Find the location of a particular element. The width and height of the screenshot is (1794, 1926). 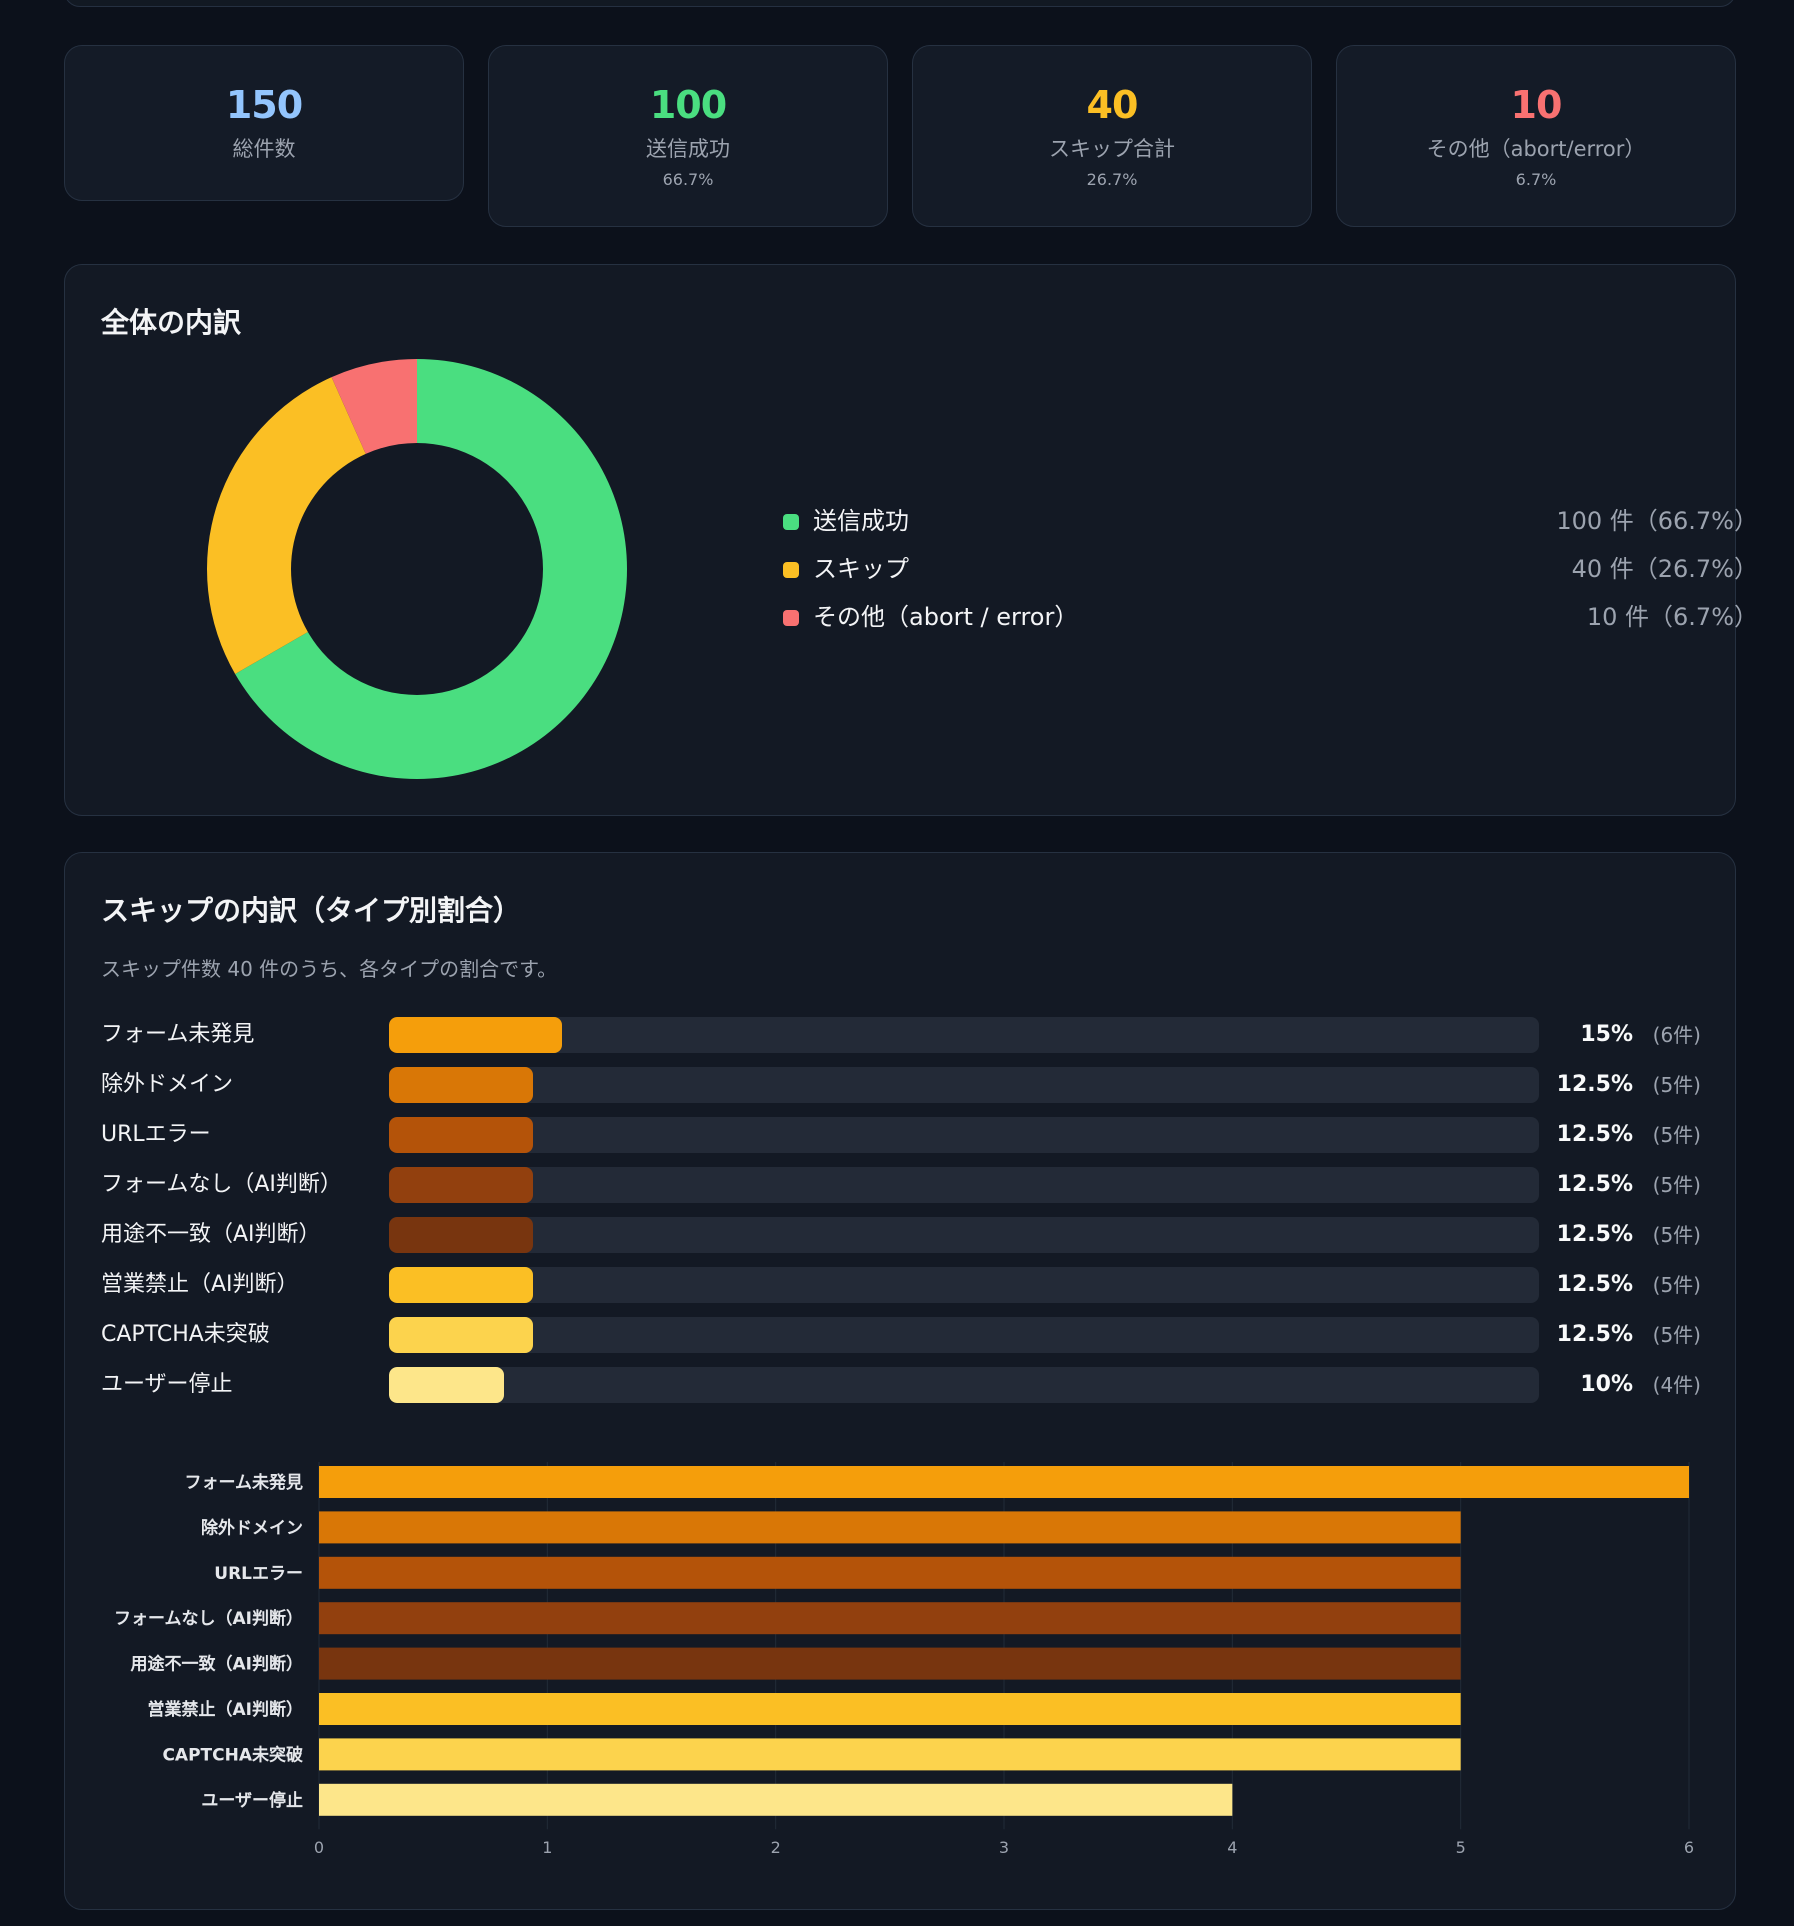

overview-title: 全体の内訳 is located at coordinates (171, 322).